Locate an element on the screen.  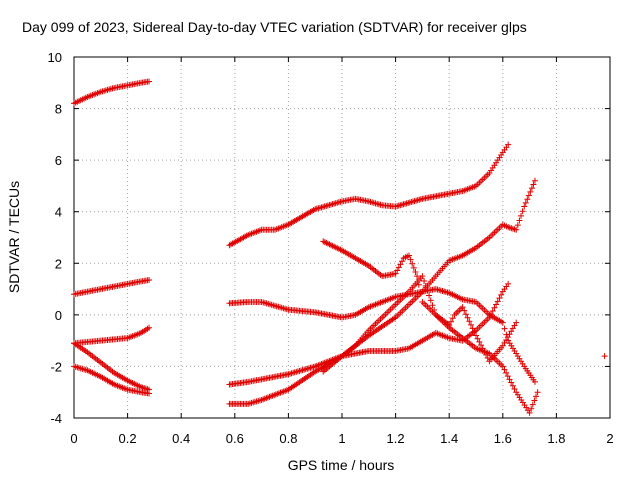
y-tick-label: 4 is located at coordinates (58, 212).